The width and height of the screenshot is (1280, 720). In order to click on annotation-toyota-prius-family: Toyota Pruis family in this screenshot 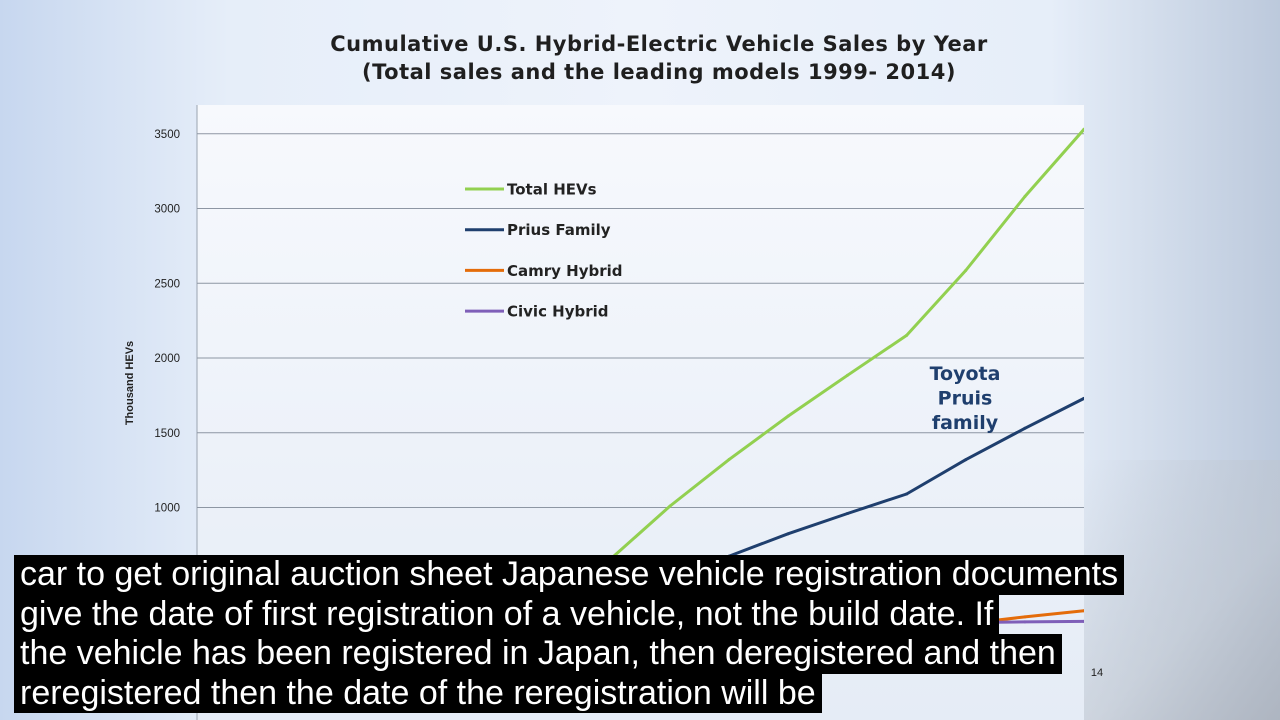, I will do `click(965, 398)`.